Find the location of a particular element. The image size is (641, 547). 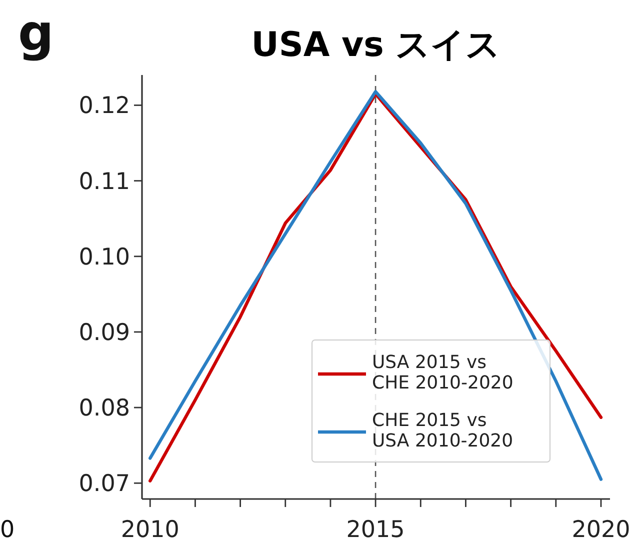

y-tick-label: 0.09 is located at coordinates (104, 333).